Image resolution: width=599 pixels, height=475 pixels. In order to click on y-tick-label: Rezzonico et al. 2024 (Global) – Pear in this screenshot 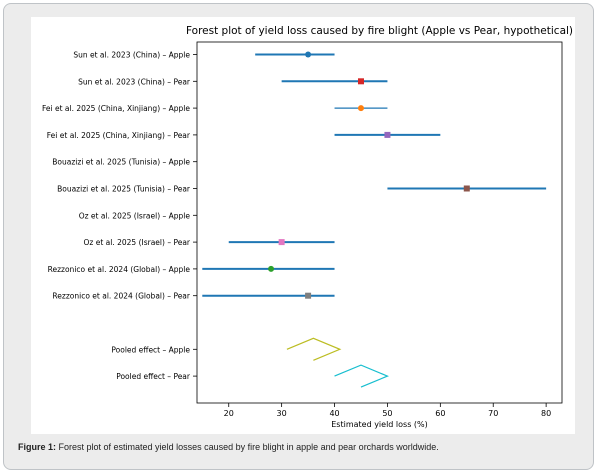, I will do `click(121, 296)`.